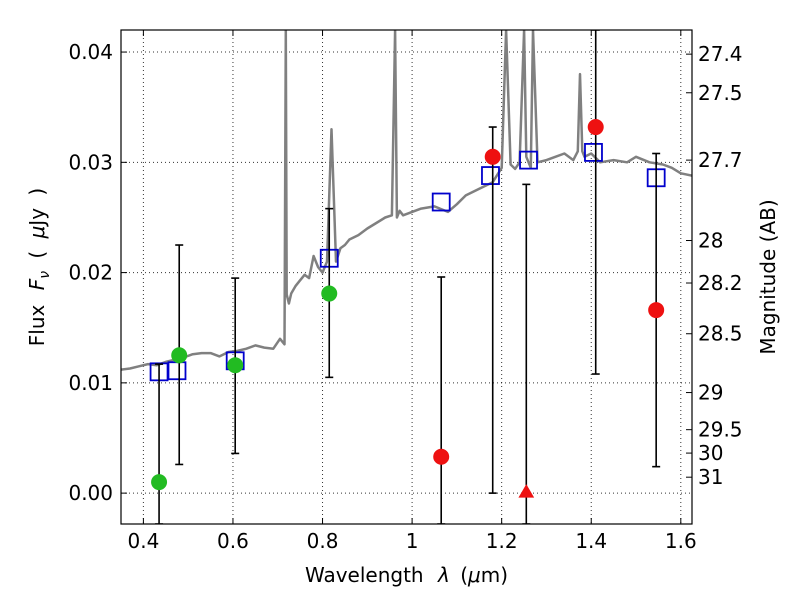  Describe the element at coordinates (720, 93) in the screenshot. I see `mag-tick-label: 27.5` at that location.